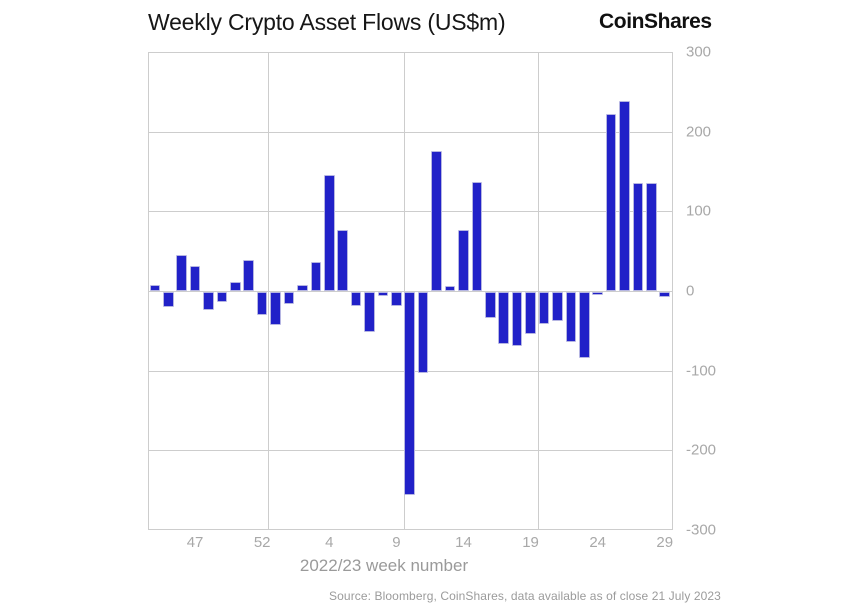 The width and height of the screenshot is (860, 611). What do you see at coordinates (329, 542) in the screenshot?
I see `x-tick-label-week-4: 4` at bounding box center [329, 542].